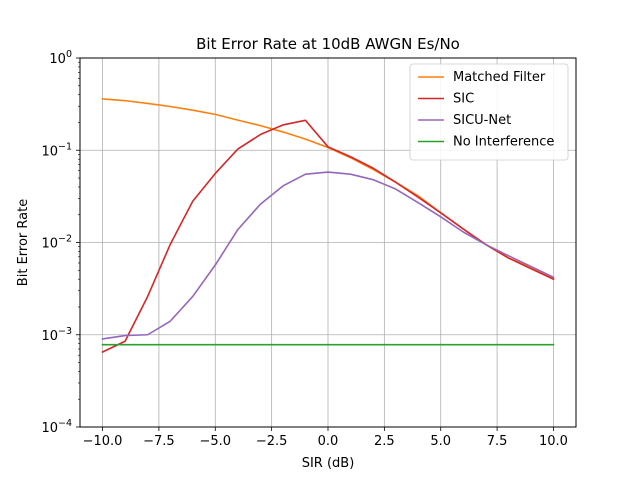 This screenshot has width=640, height=480. What do you see at coordinates (159, 441) in the screenshot?
I see `x-tick-label: −7.5` at bounding box center [159, 441].